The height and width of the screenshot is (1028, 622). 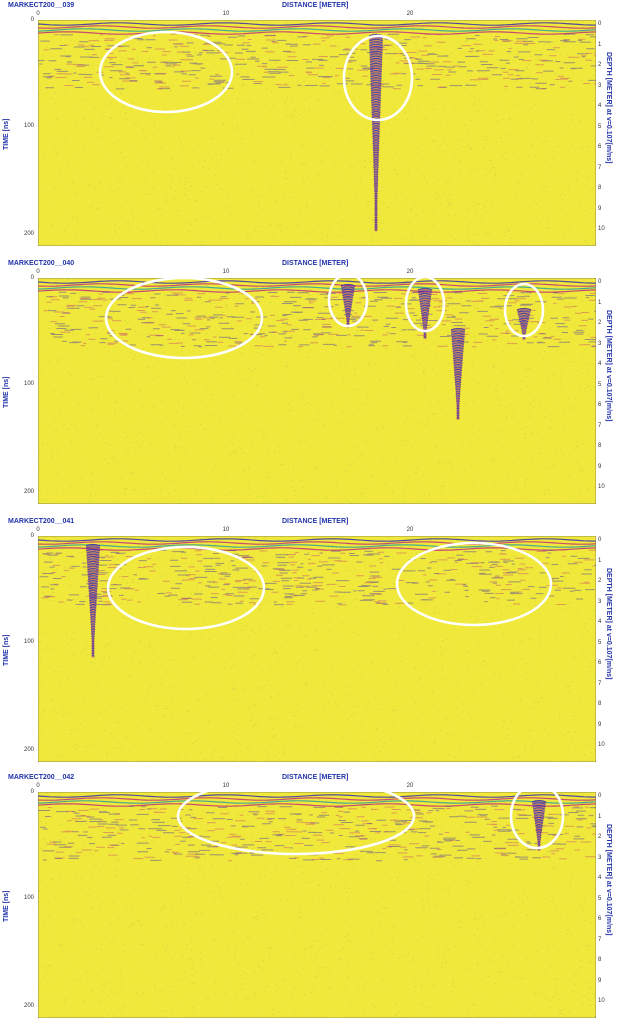 I want to click on panel-title: MARKECT200__041, so click(x=41, y=521).